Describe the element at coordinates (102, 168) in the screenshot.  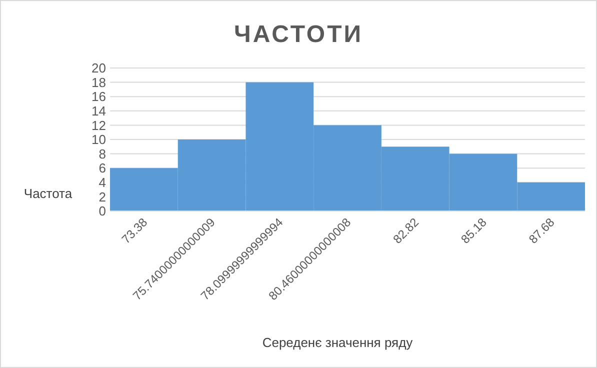
I see `y-tick-label: 6` at that location.